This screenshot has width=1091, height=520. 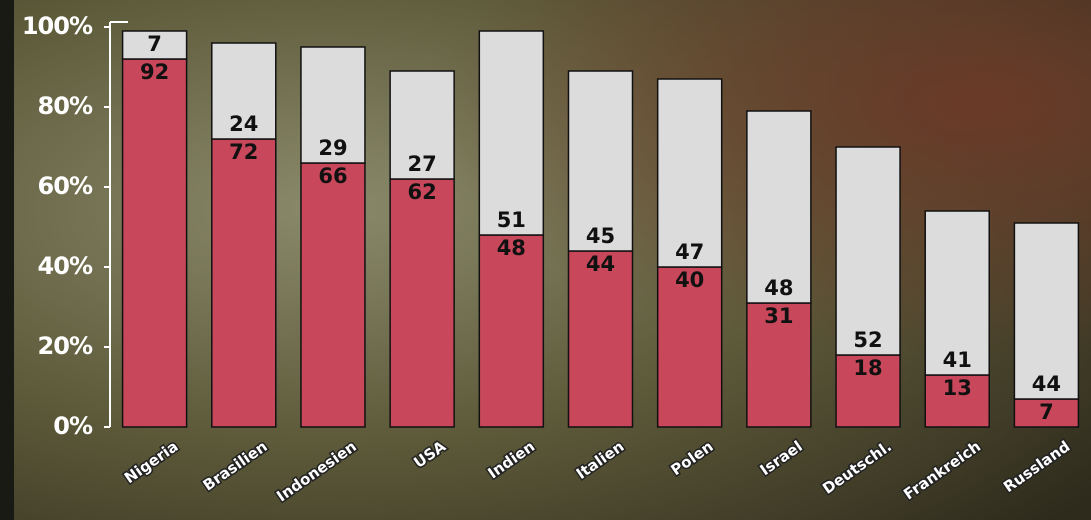 I want to click on left-edge, so click(x=7, y=260).